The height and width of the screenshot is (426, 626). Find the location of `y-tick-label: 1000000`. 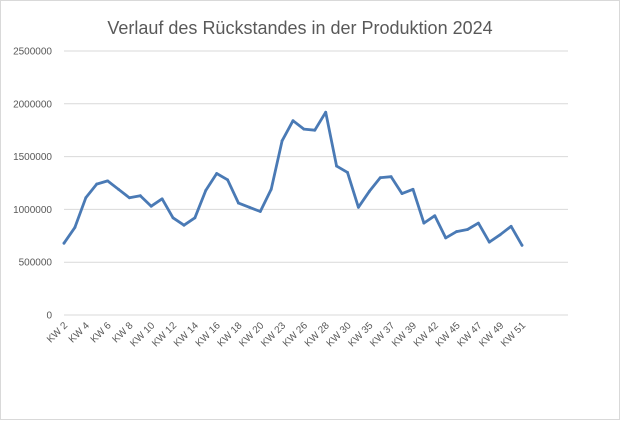

y-tick-label: 1000000 is located at coordinates (32, 210).